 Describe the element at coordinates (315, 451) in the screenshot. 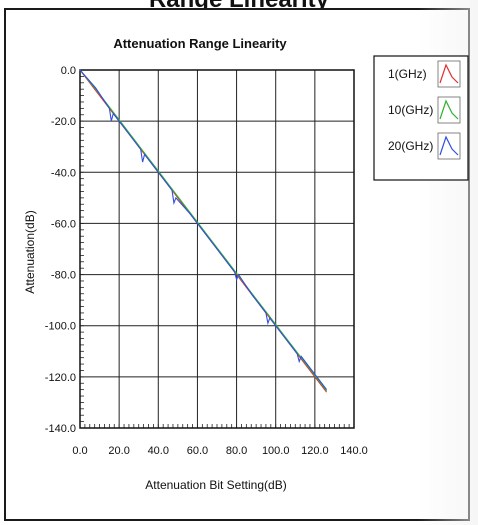

I see `x-tick-label: 120.0` at that location.